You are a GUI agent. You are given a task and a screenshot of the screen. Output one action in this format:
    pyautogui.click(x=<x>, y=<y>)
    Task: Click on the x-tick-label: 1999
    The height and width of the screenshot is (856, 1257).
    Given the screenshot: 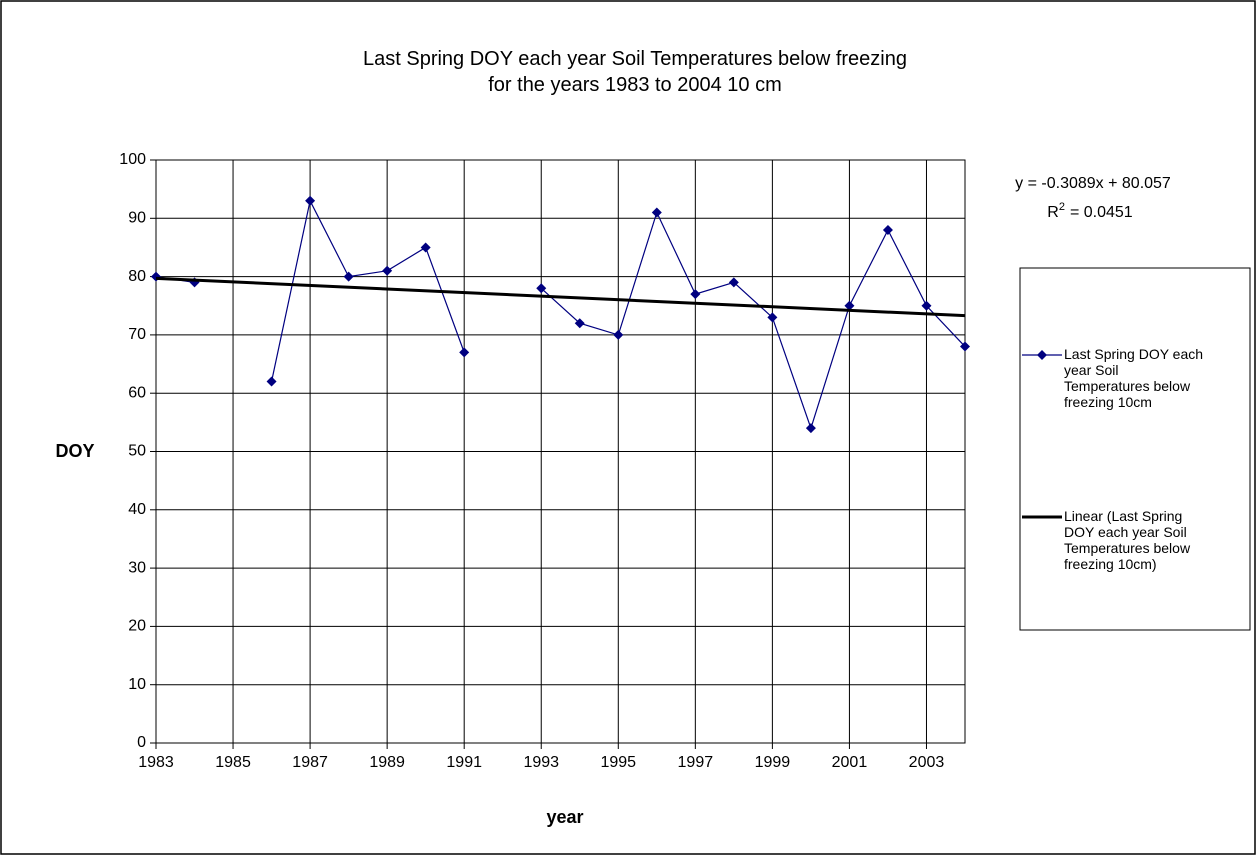 What is the action you would take?
    pyautogui.click(x=773, y=762)
    